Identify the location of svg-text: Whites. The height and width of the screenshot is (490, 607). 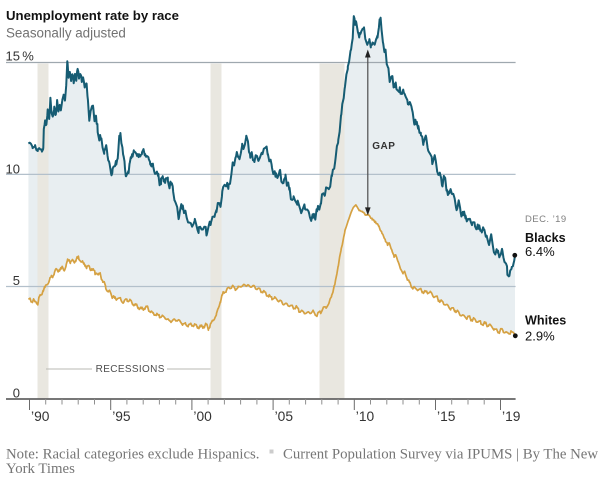
(545, 321).